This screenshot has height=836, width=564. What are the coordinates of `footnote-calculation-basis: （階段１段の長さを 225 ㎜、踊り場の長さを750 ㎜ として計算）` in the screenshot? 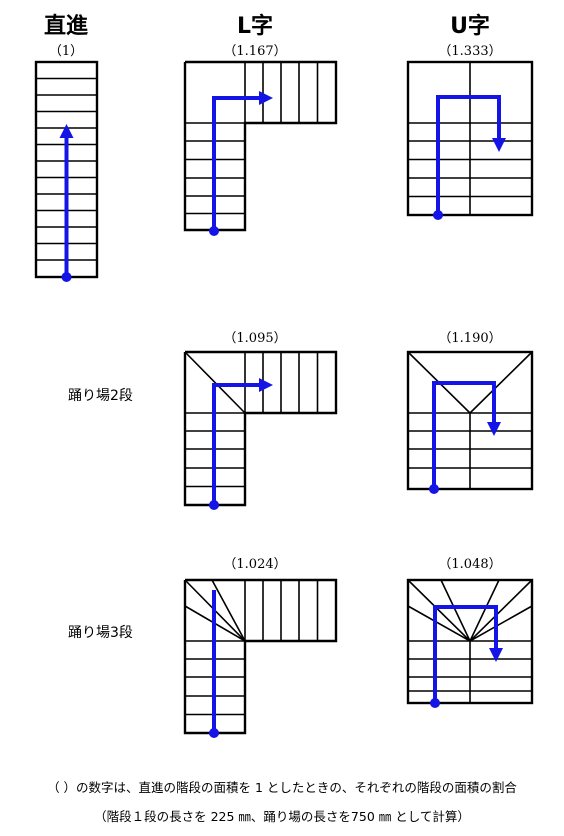 It's located at (282, 816).